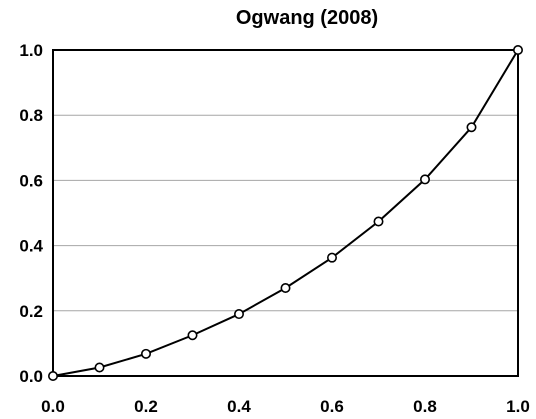  What do you see at coordinates (31, 311) in the screenshot?
I see `y-tick-label: 0.2` at bounding box center [31, 311].